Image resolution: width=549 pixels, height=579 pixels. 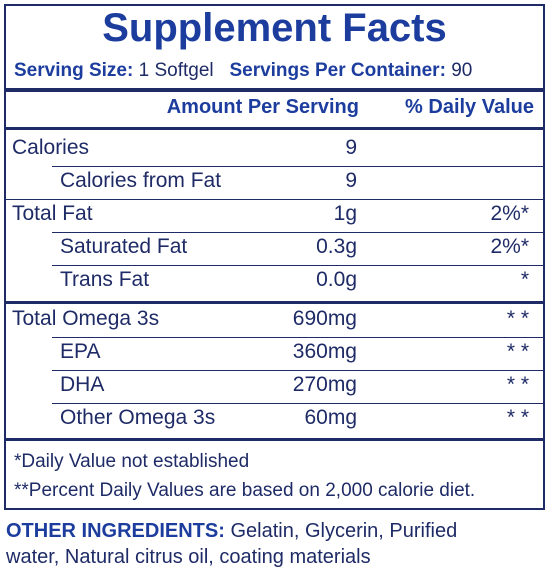 What do you see at coordinates (324, 351) in the screenshot?
I see `row-amount: 360mg` at bounding box center [324, 351].